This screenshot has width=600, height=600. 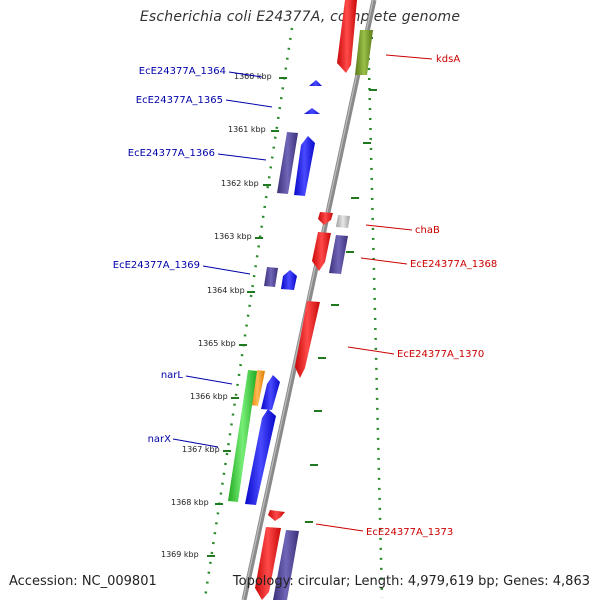 What do you see at coordinates (222, 259) in the screenshot?
I see `forward-leader-lines` at bounding box center [222, 259].